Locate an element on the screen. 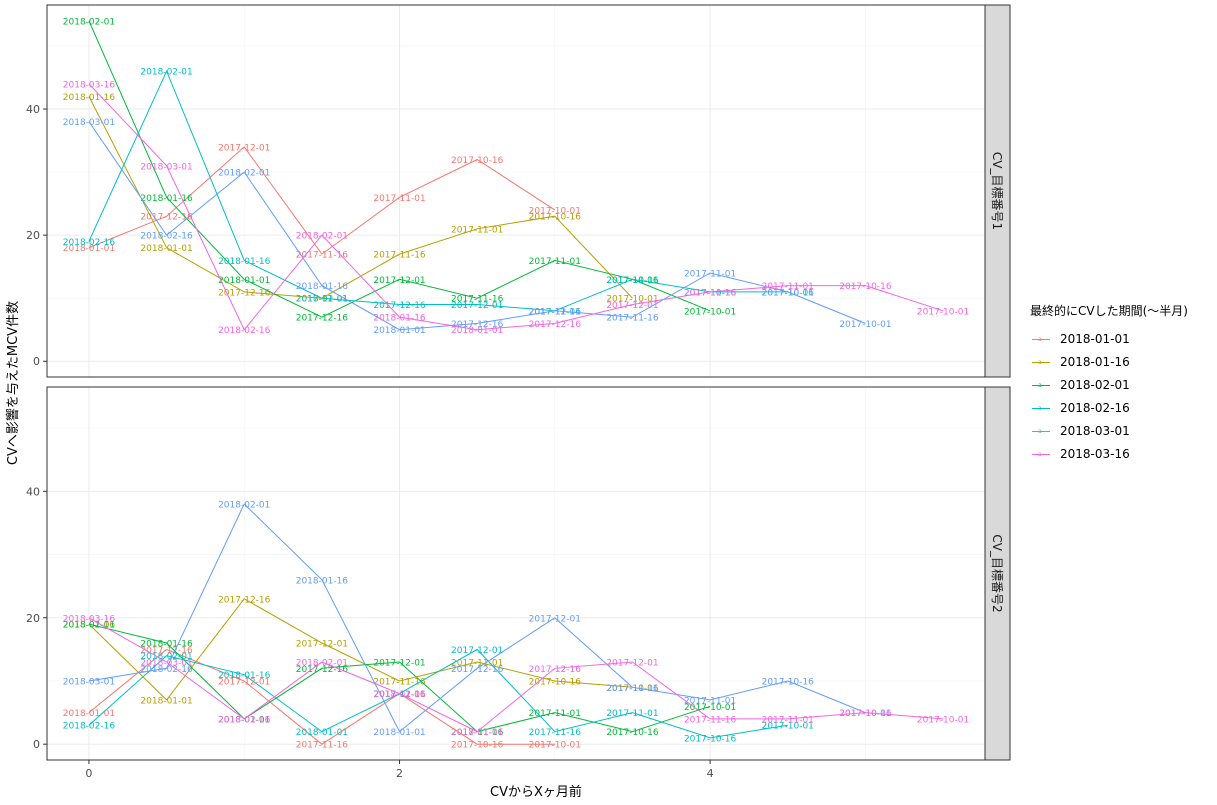 The image size is (1217, 805). legend-item: a 2018-01-01 is located at coordinates (1109, 338).